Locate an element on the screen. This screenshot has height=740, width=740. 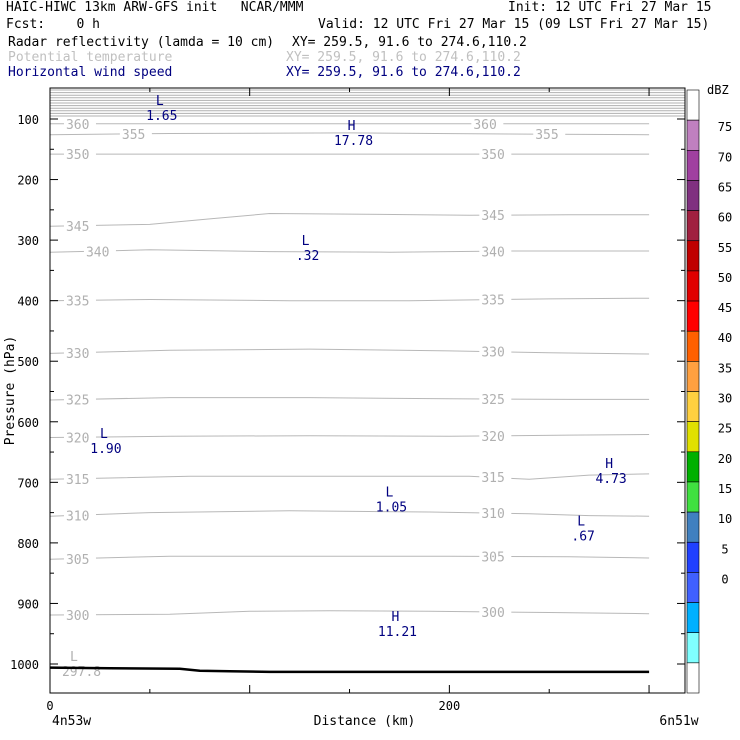
colorbar-label: 35 is located at coordinates (725, 368).